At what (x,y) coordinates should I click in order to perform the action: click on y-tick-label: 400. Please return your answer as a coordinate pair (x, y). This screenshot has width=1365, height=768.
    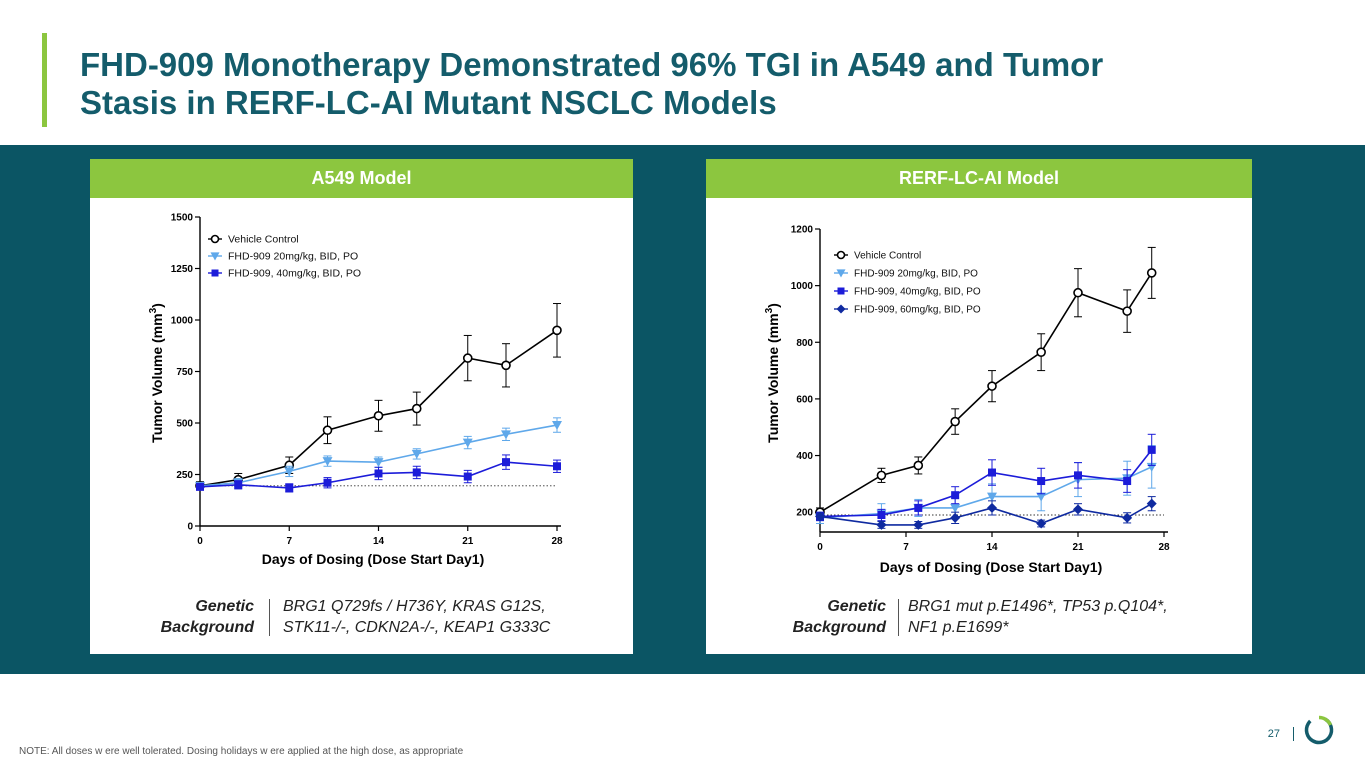
    Looking at the image, I should click on (804, 456).